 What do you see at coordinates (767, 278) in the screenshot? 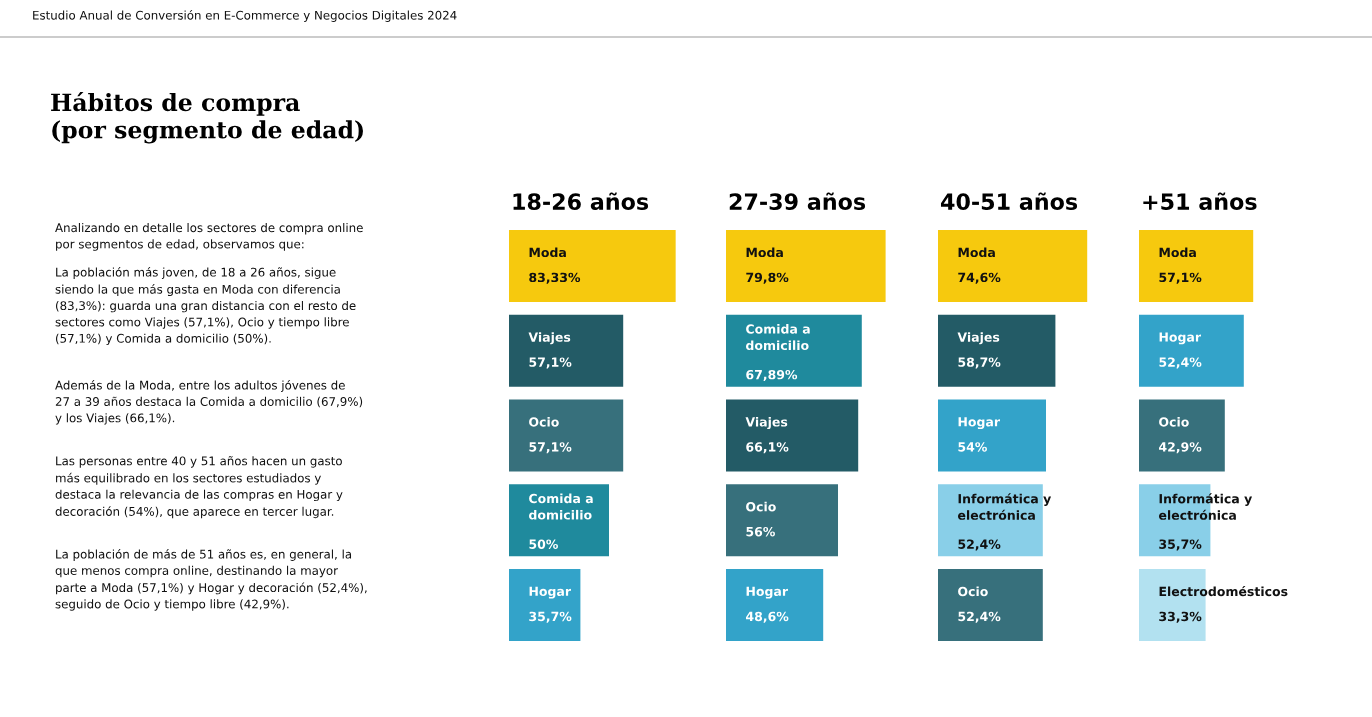
I see `data-label: 79,8%` at bounding box center [767, 278].